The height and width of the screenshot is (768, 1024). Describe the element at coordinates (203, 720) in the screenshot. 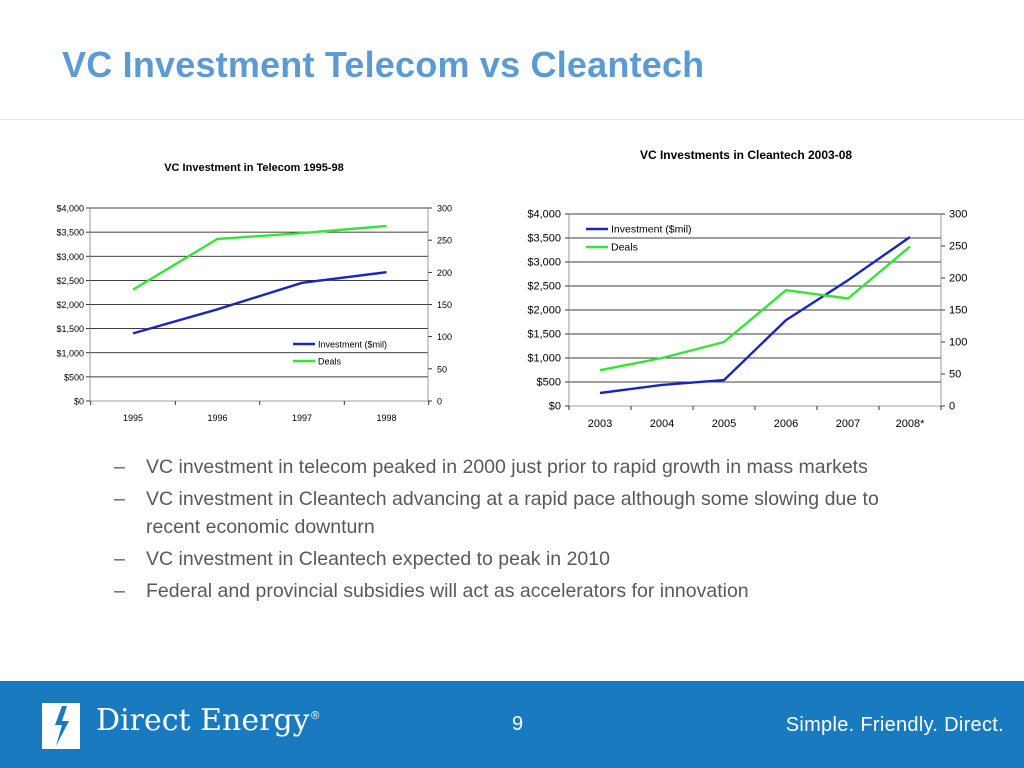

I see `logo-brand: Direct Energy` at that location.